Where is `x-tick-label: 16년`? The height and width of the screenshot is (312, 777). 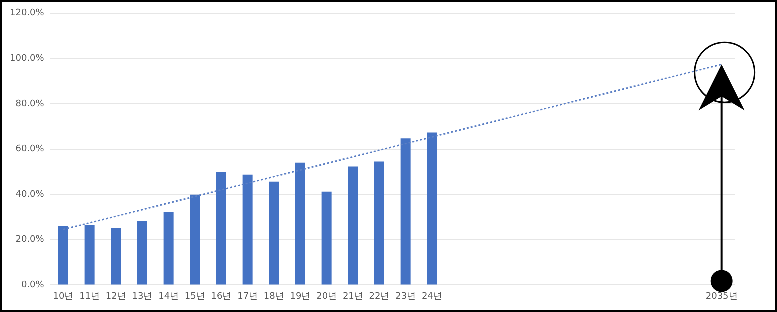
x-tick-label: 16년 is located at coordinates (221, 297).